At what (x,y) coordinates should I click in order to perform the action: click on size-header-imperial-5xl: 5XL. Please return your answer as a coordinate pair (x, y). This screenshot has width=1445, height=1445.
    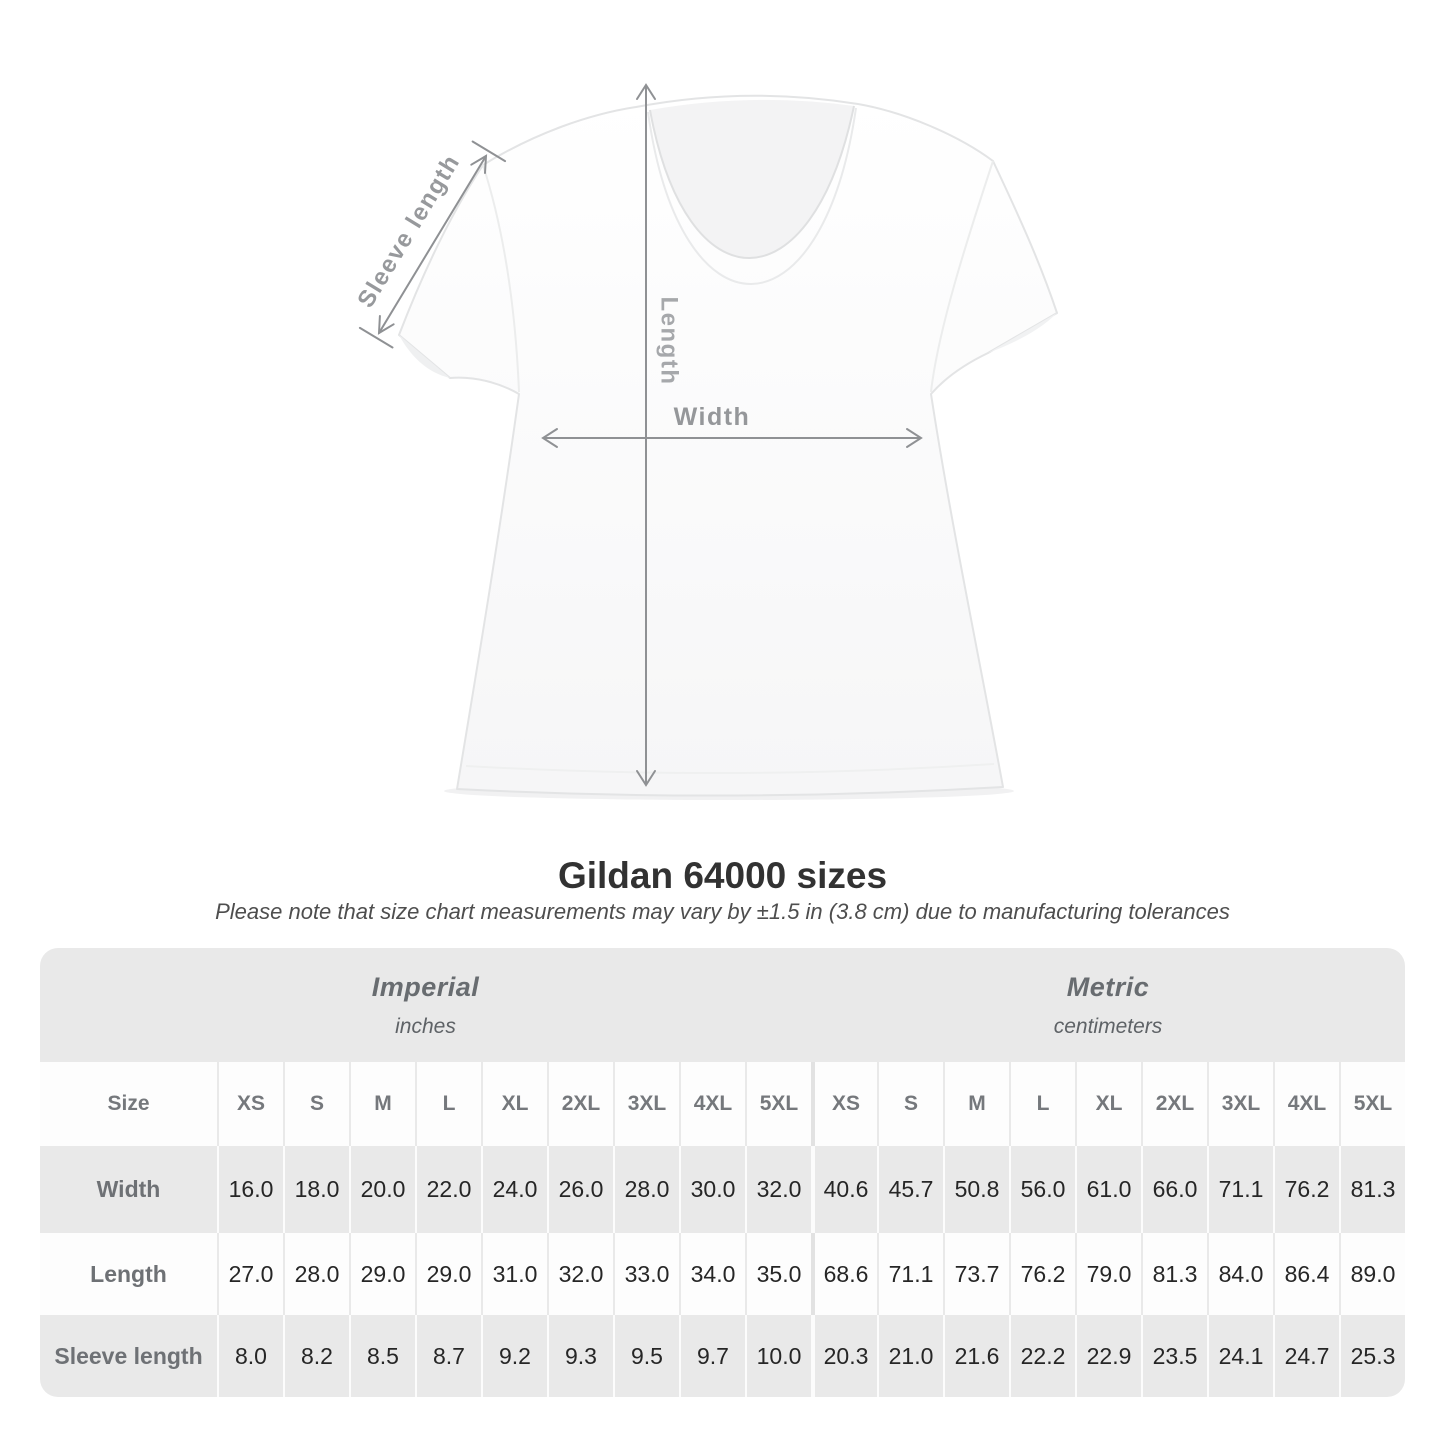
    Looking at the image, I should click on (778, 1104).